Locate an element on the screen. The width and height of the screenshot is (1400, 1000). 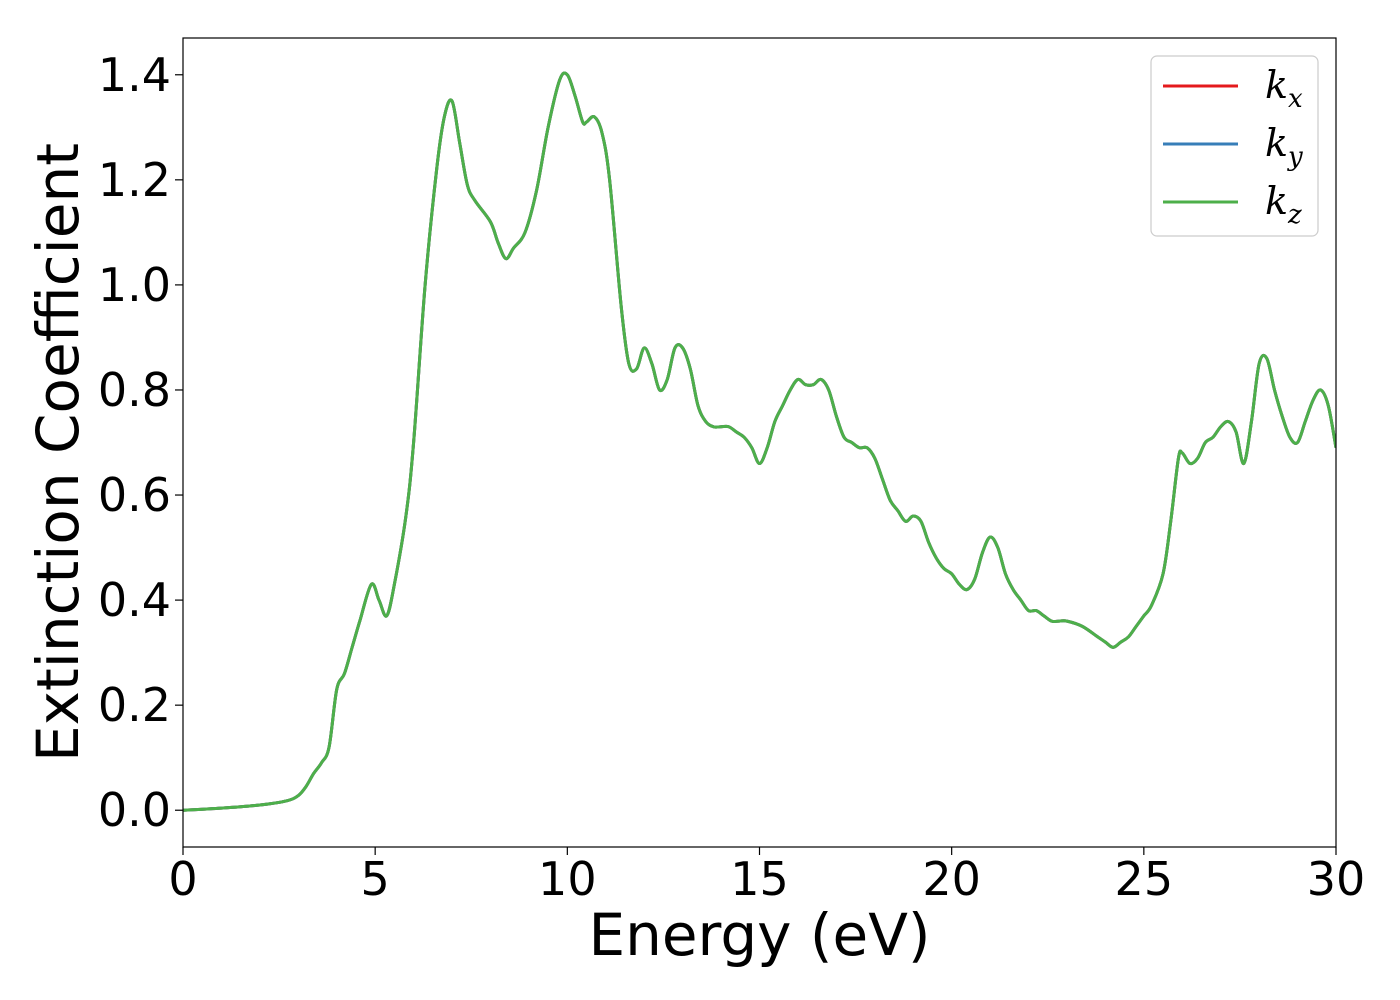
y-tick-label: 0.8 is located at coordinates (134, 390).